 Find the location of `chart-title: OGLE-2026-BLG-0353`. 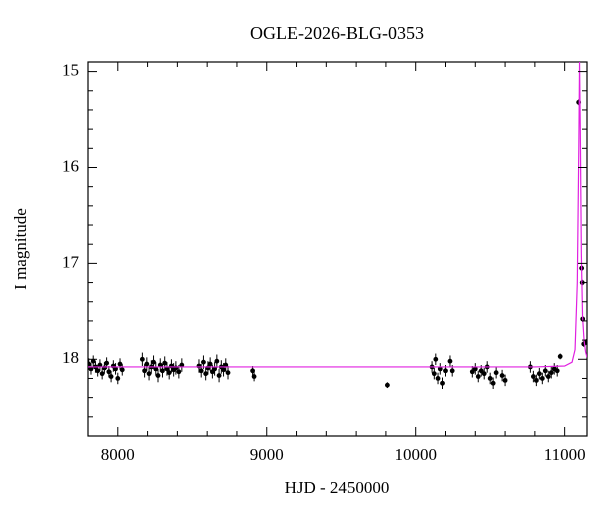

chart-title: OGLE-2026-BLG-0353 is located at coordinates (337, 33).